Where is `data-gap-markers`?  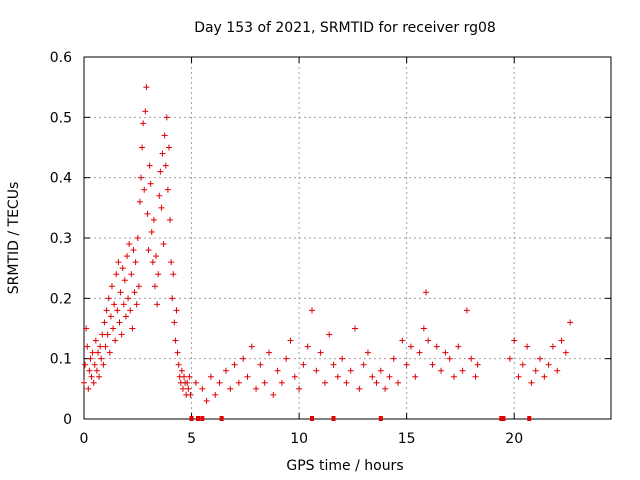 data-gap-markers is located at coordinates (360, 418).